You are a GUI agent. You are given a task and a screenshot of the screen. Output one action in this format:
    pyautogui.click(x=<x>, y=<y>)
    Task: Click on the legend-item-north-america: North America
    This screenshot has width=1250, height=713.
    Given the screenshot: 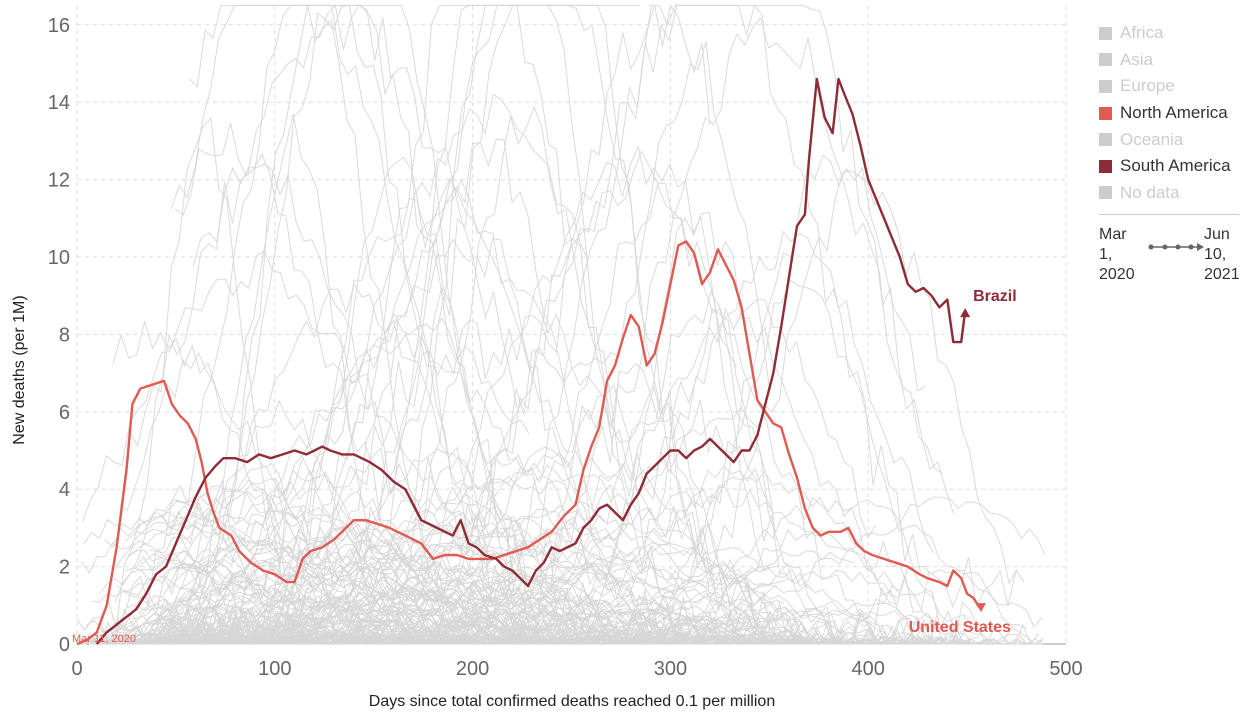 What is the action you would take?
    pyautogui.click(x=1174, y=113)
    